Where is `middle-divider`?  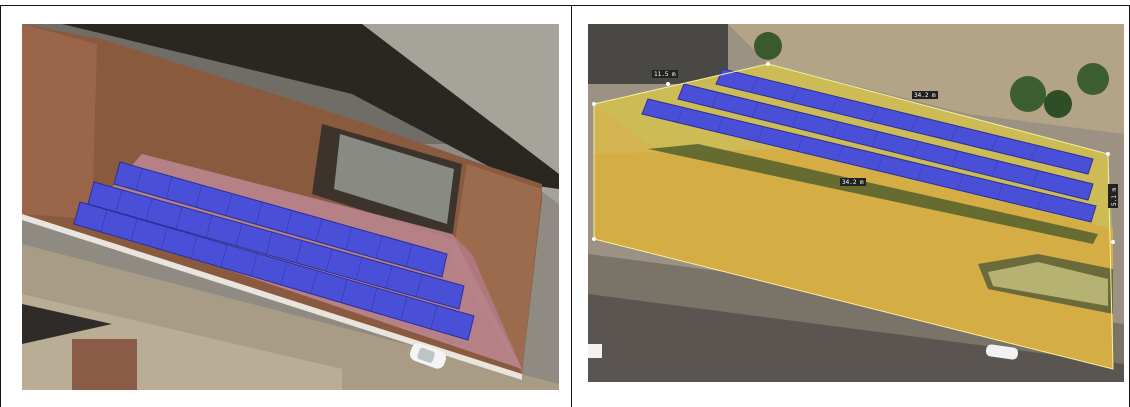 middle-divider is located at coordinates (571, 206).